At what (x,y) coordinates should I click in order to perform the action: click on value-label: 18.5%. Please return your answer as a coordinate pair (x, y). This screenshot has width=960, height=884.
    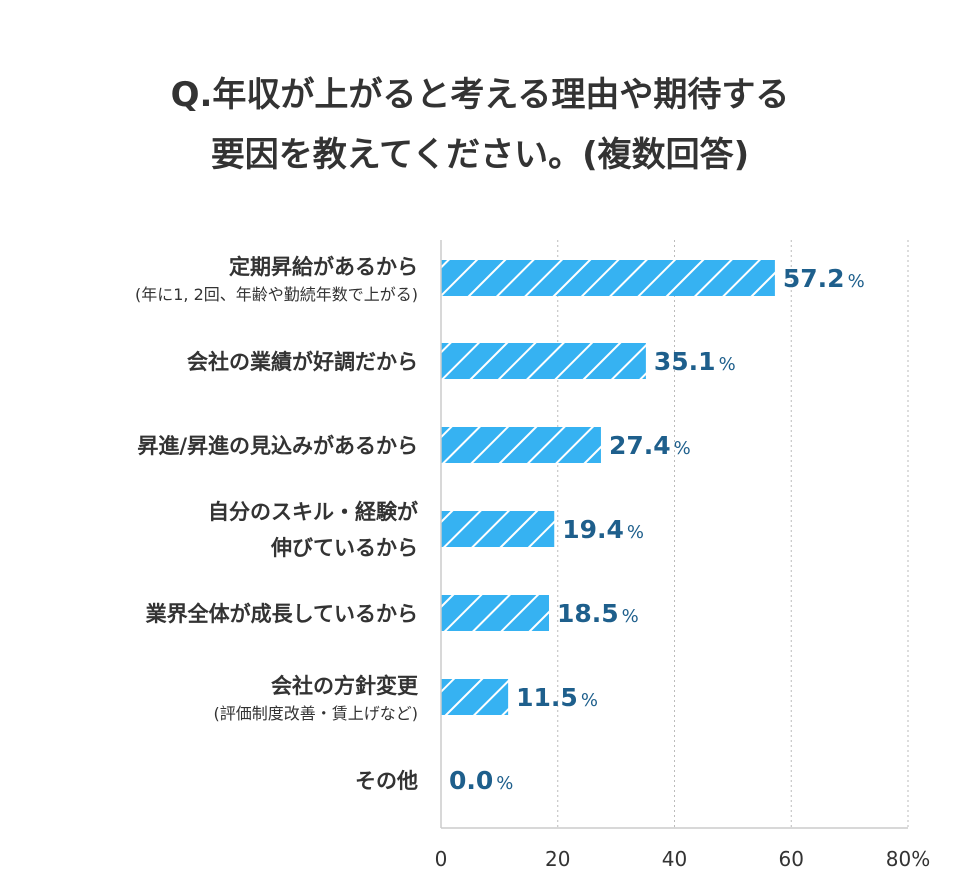
    Looking at the image, I should click on (598, 613).